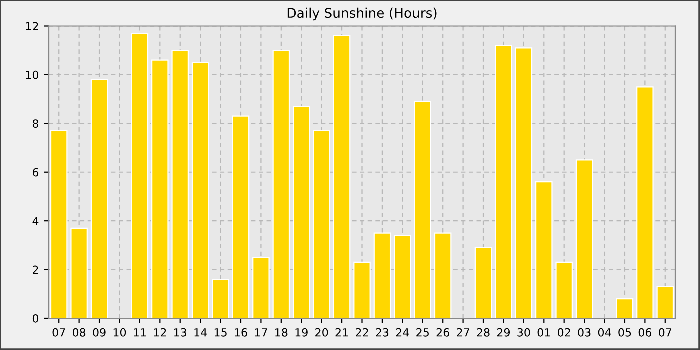 This screenshot has width=700, height=350. What do you see at coordinates (35, 124) in the screenshot?
I see `y-tick-label: 8` at bounding box center [35, 124].